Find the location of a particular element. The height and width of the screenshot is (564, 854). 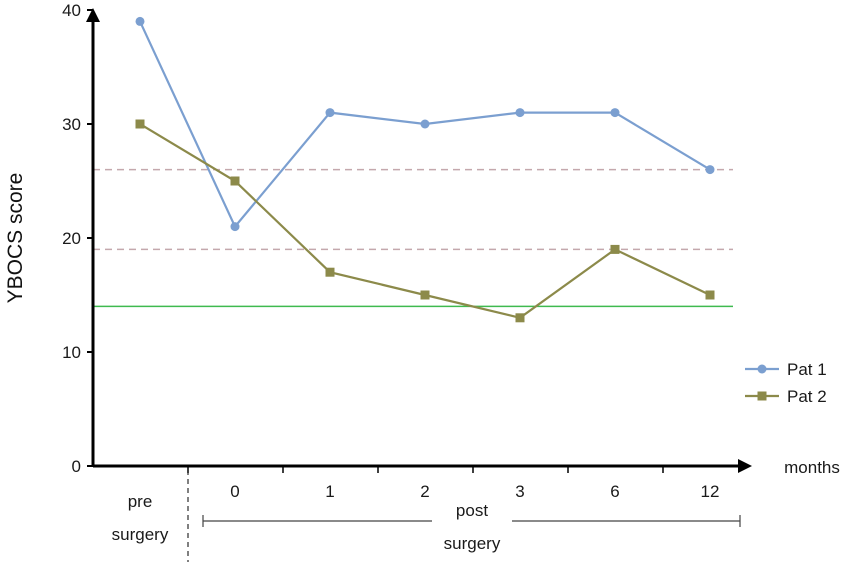

x-tick-label: 1 is located at coordinates (329, 491).